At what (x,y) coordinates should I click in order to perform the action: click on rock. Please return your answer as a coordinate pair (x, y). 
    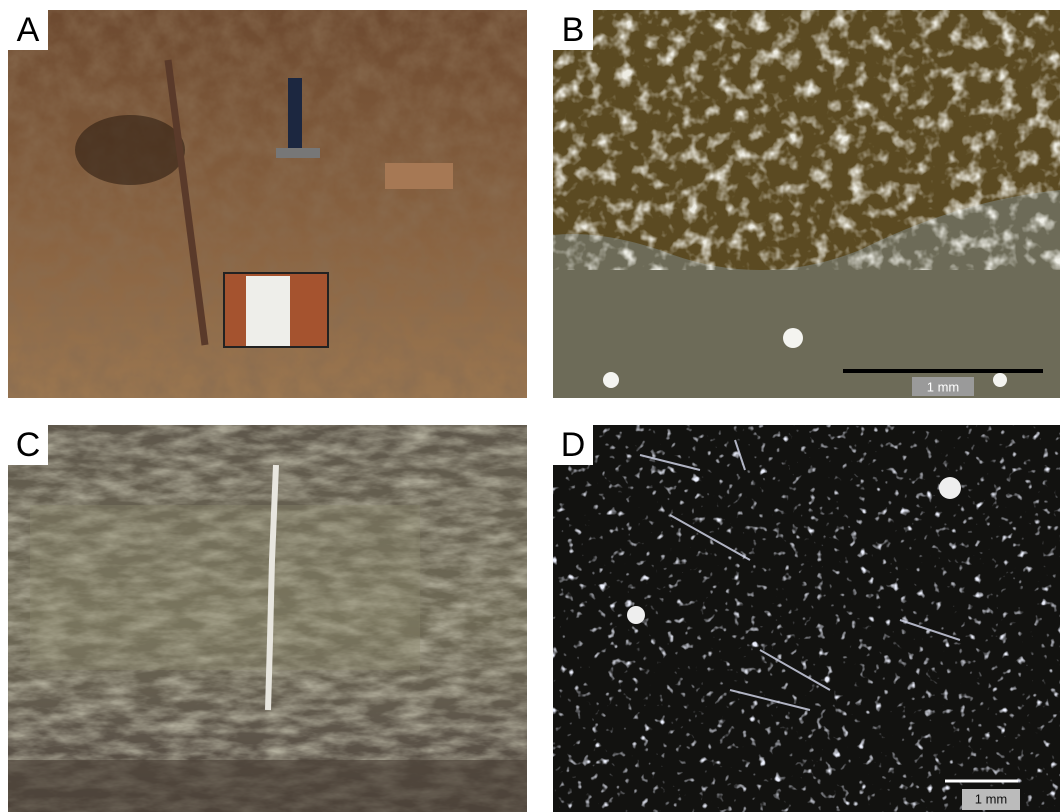
    Looking at the image, I should click on (419, 176).